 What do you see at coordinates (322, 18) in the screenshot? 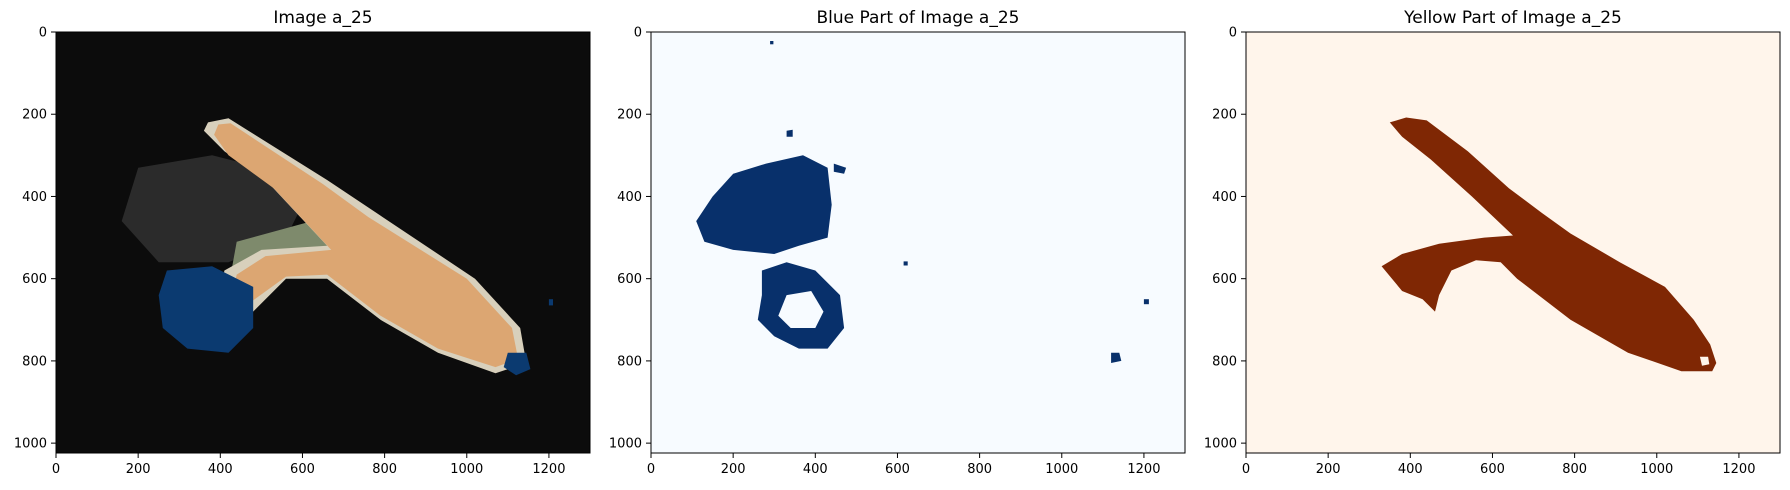
I see `panel-title: Image a_25` at bounding box center [322, 18].